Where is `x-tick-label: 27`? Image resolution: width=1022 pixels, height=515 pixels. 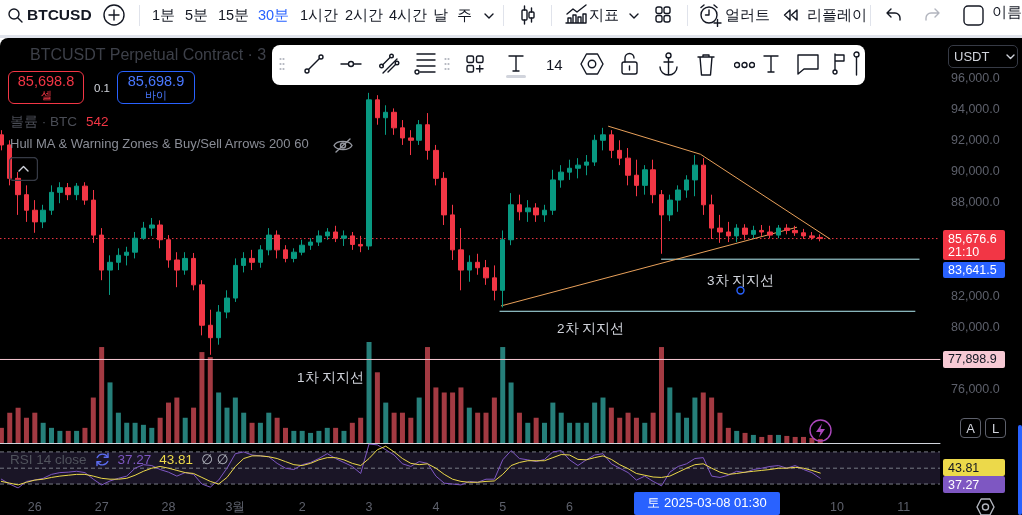 x-tick-label: 27 is located at coordinates (101, 506).